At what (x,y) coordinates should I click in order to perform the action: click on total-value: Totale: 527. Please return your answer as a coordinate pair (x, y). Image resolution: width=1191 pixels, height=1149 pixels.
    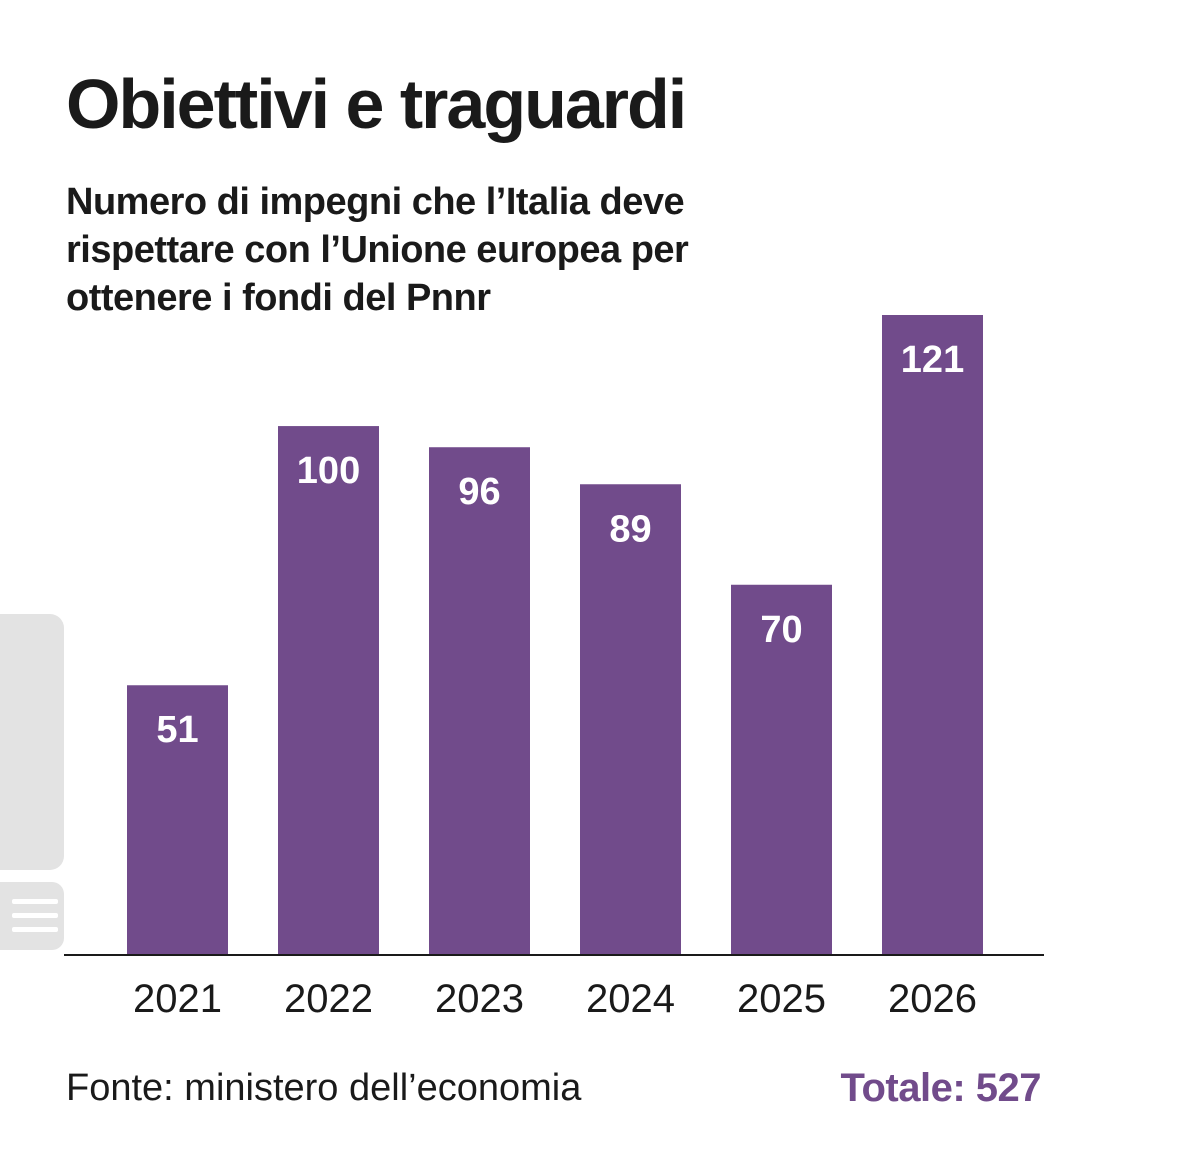
    Looking at the image, I should click on (941, 1088).